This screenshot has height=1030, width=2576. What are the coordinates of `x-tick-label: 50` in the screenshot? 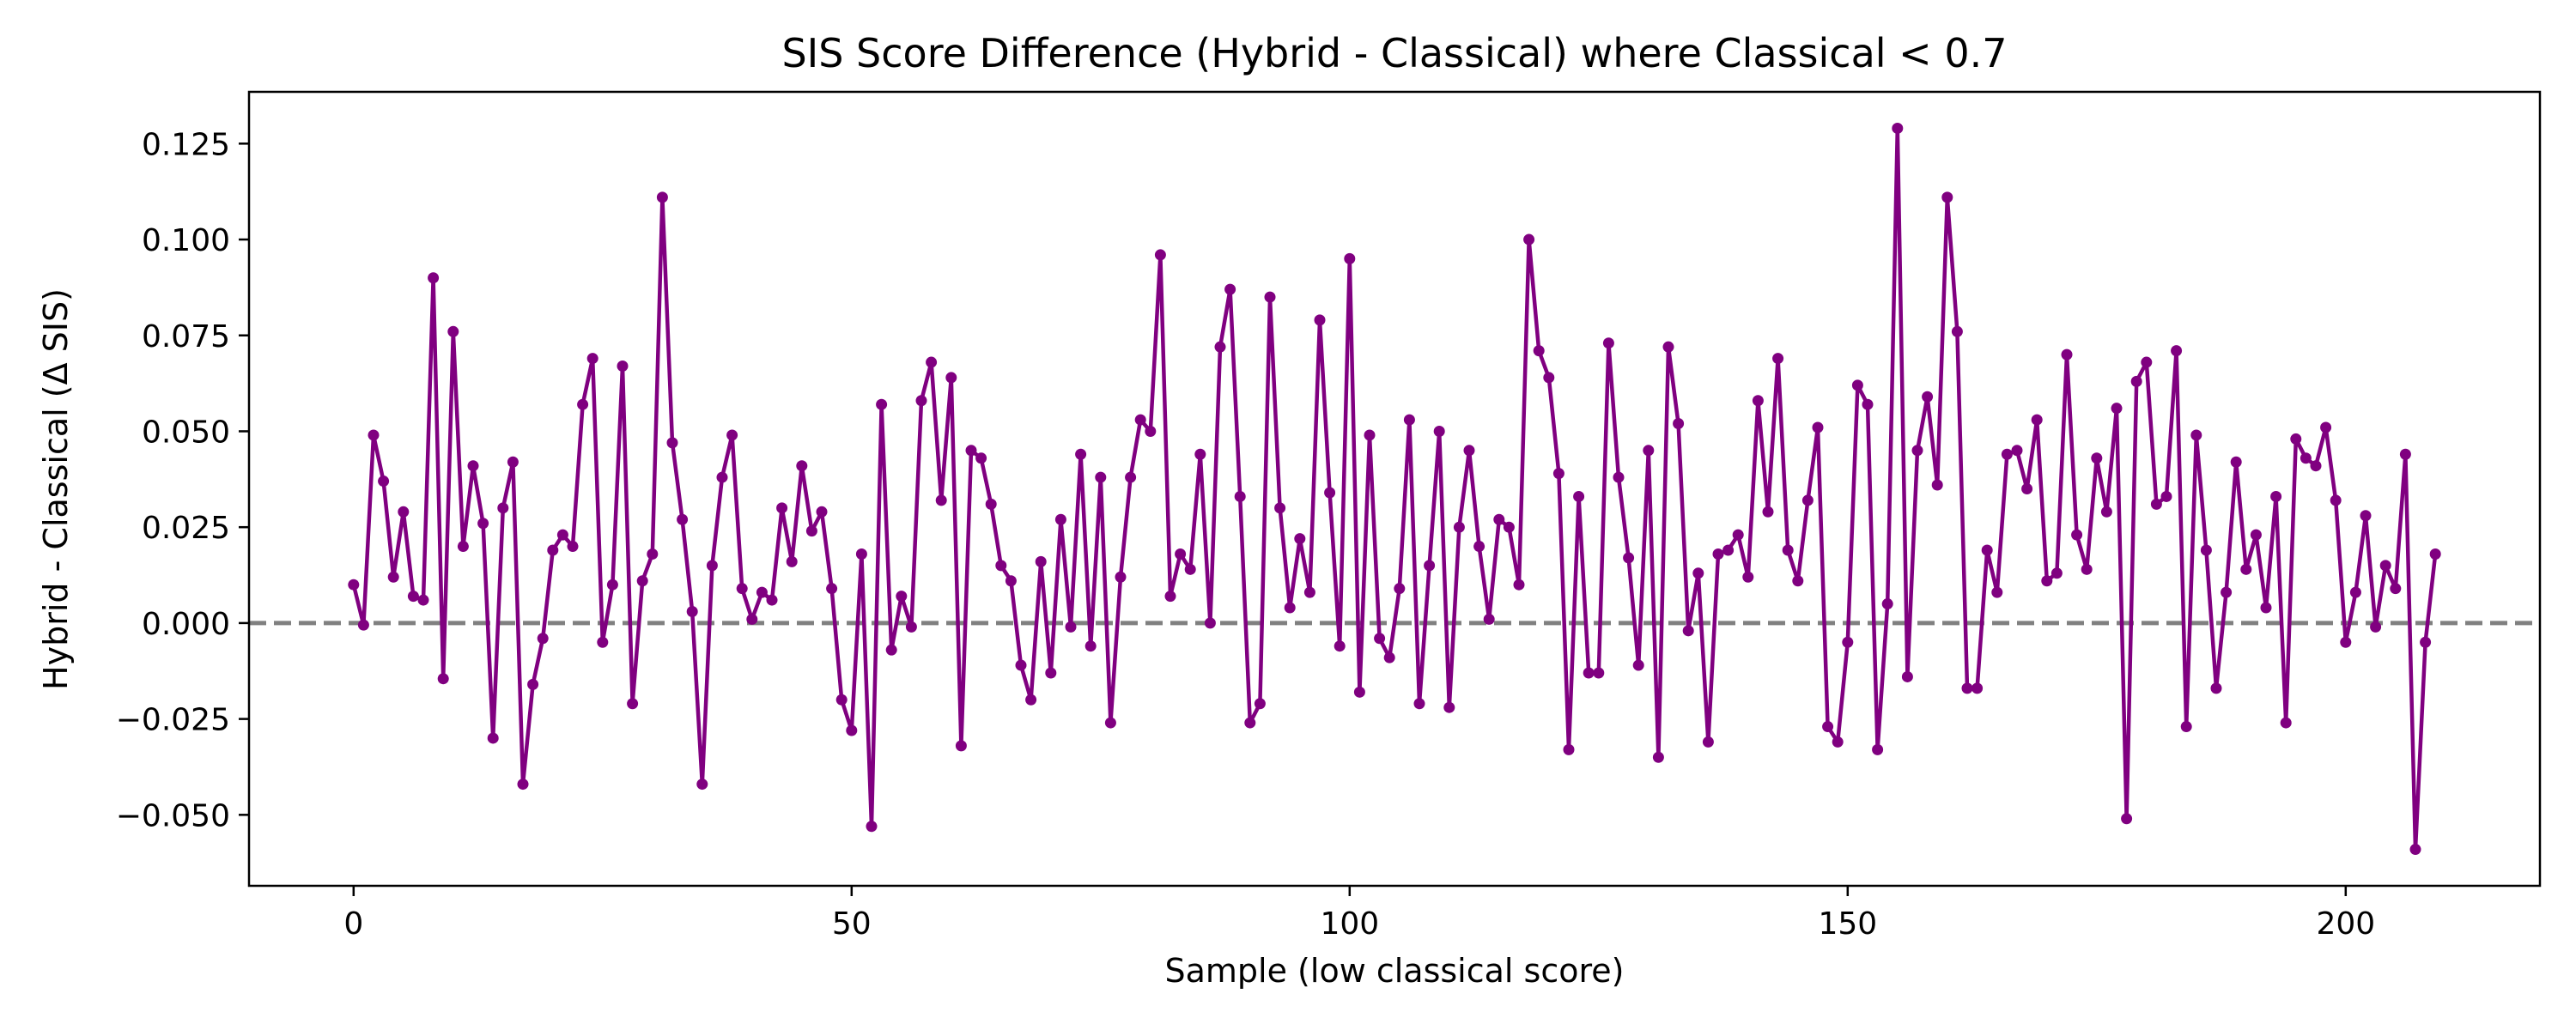 It's located at (852, 924).